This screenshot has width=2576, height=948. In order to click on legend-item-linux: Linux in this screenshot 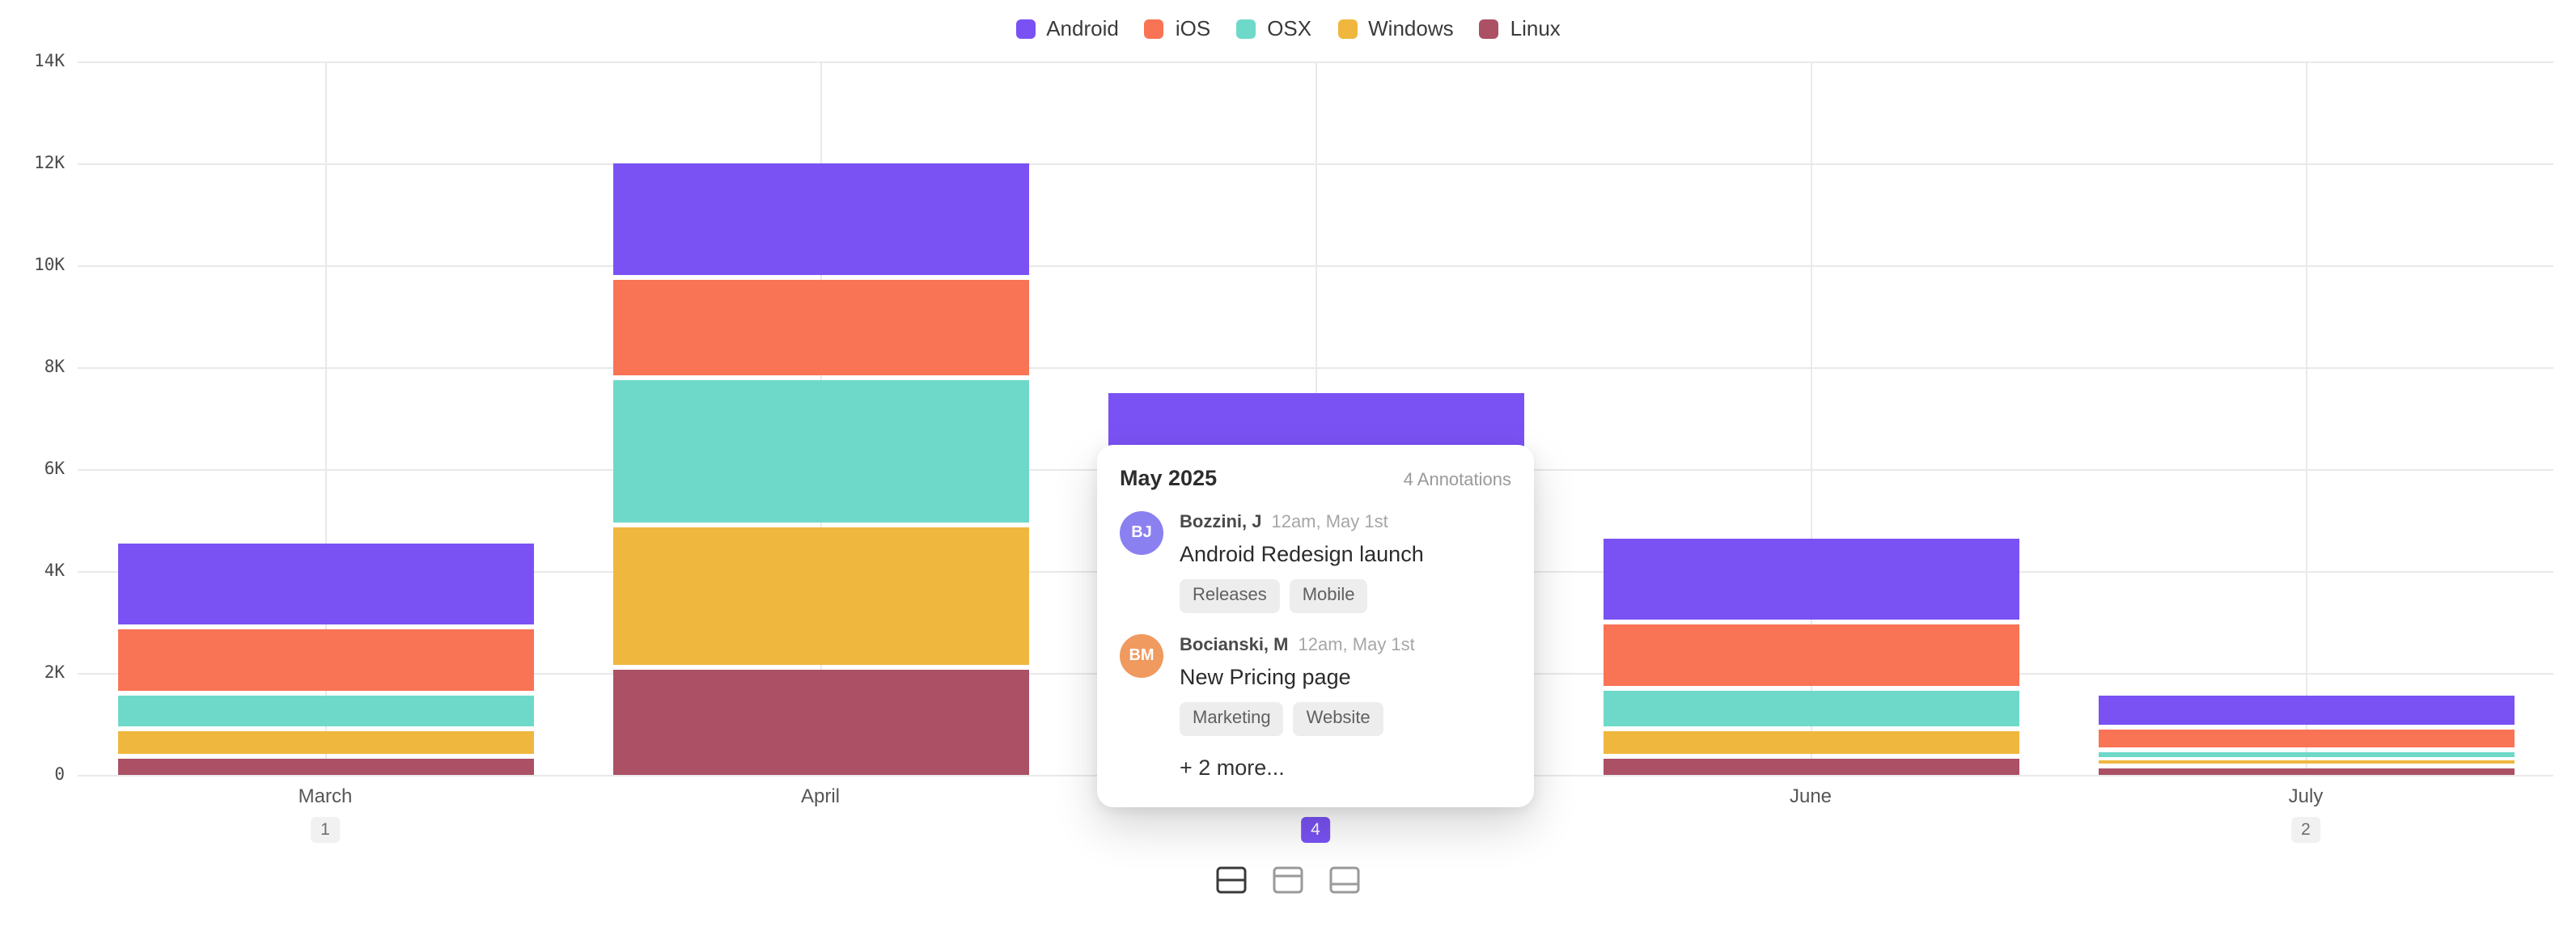, I will do `click(1520, 28)`.